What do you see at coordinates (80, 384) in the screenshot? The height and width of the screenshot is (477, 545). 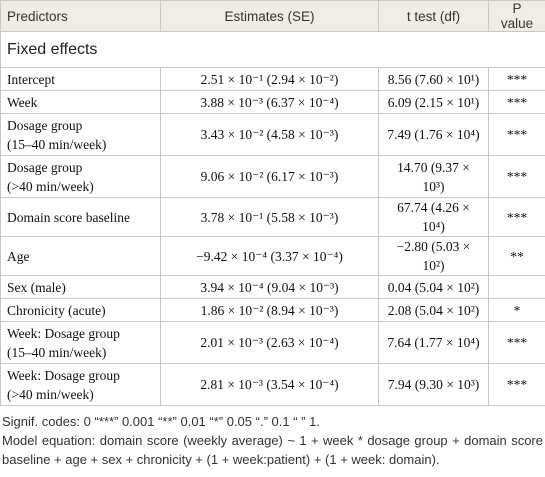 I see `predictor-cell: Week: Dosage group (>40 min/week)` at bounding box center [80, 384].